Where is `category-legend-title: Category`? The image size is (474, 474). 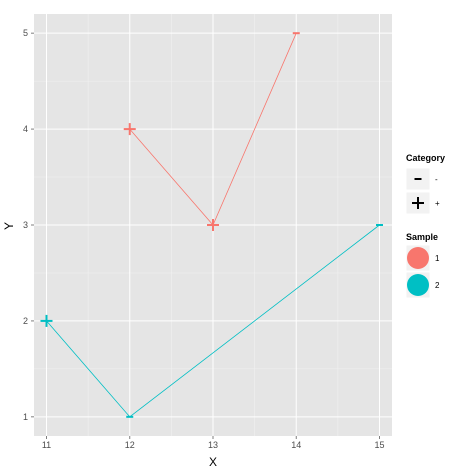 category-legend-title: Category is located at coordinates (425, 158).